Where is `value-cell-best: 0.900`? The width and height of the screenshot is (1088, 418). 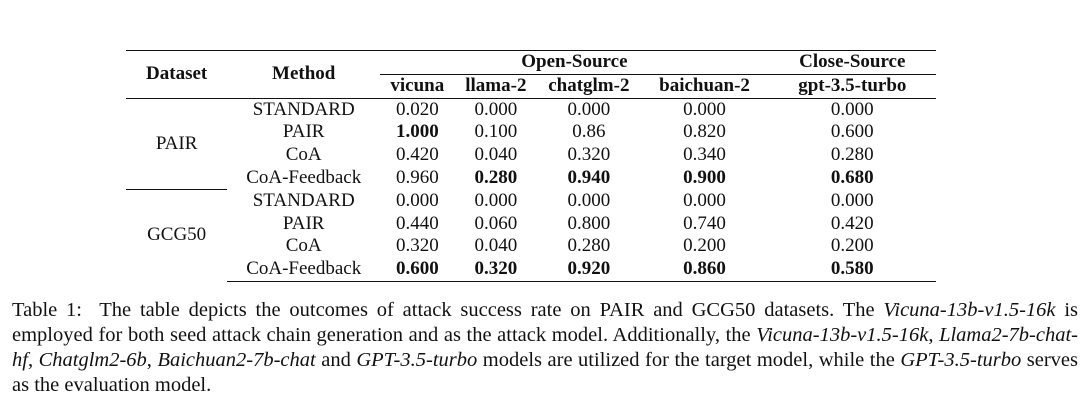
value-cell-best: 0.900 is located at coordinates (704, 177).